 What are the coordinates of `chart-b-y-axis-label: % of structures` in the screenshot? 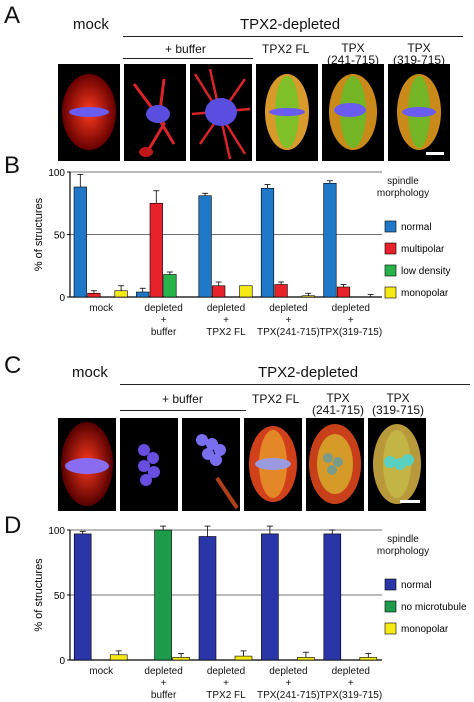 It's located at (39, 234).